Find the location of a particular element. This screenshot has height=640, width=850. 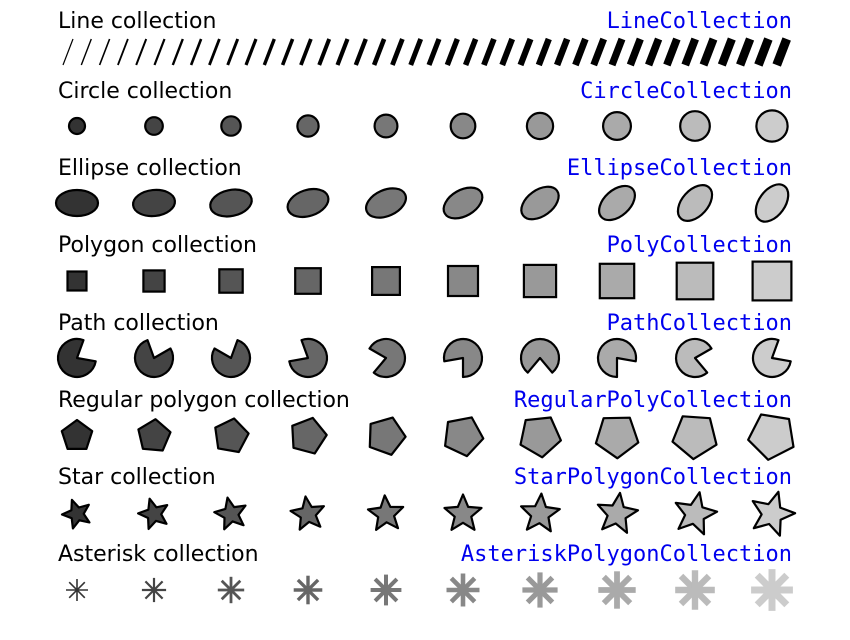

label-circle: Circle collection is located at coordinates (145, 91).